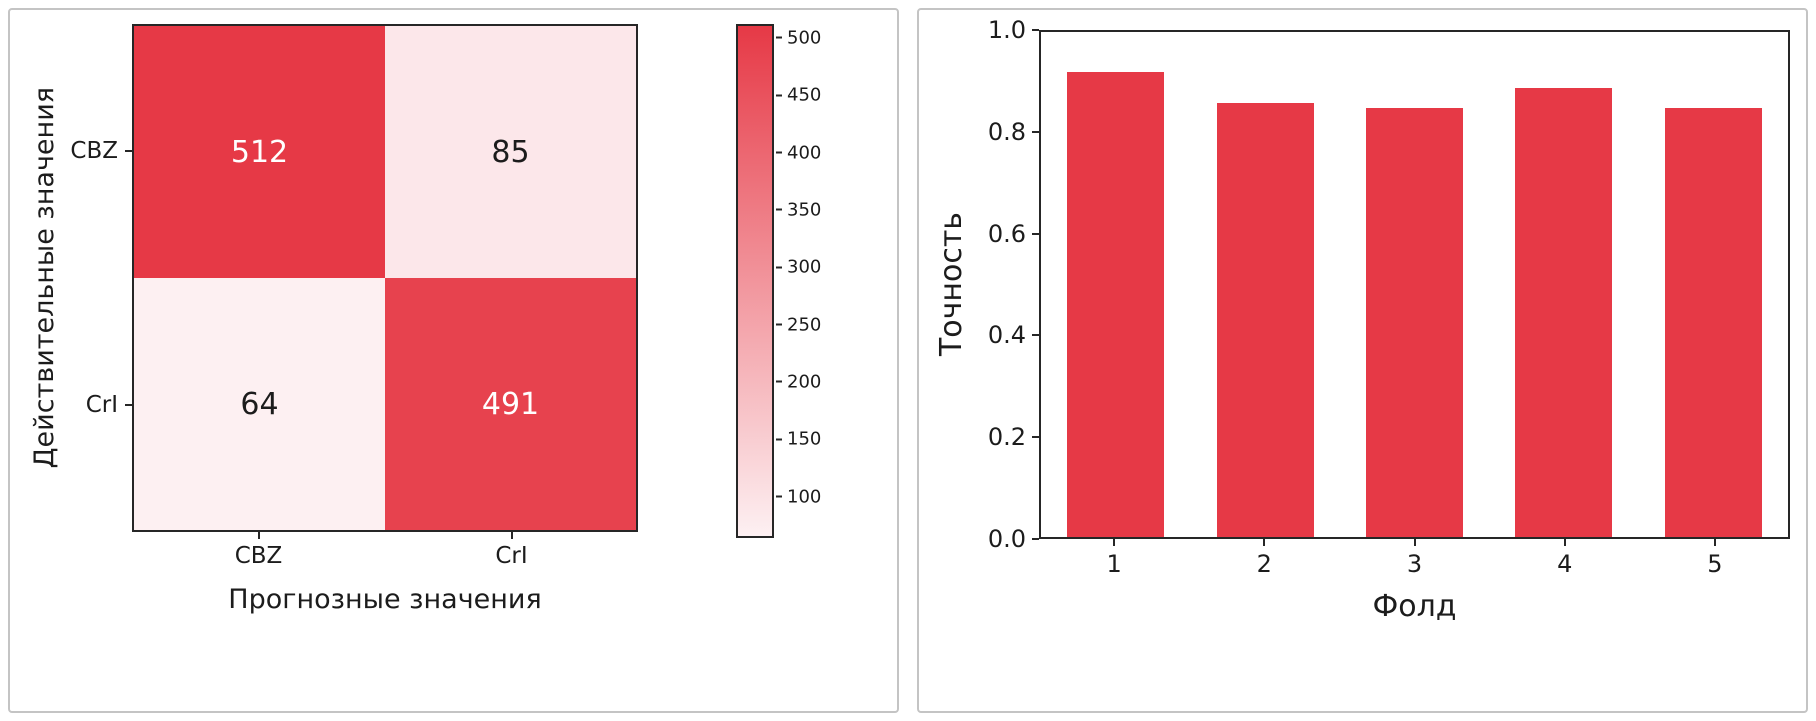 This screenshot has height=721, width=1816. Describe the element at coordinates (1264, 561) in the screenshot. I see `bar-xtick-2: 2` at that location.